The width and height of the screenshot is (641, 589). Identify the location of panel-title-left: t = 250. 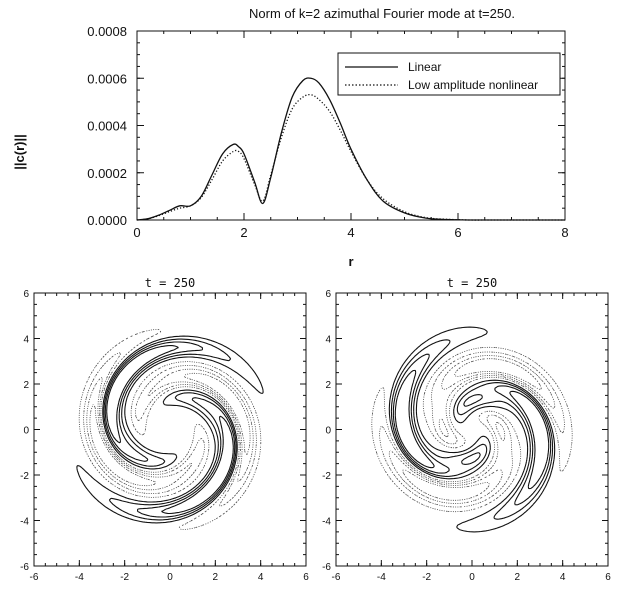
(170, 283).